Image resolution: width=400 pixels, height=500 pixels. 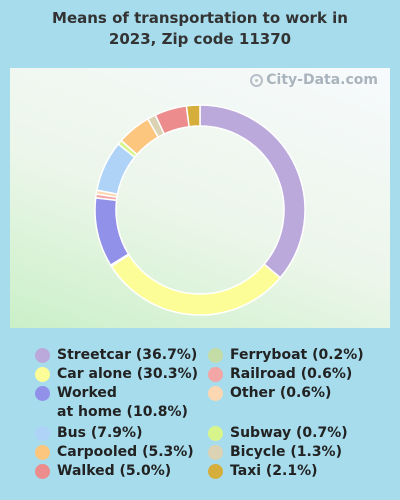 What do you see at coordinates (200, 18) in the screenshot?
I see `chart-title-line-1: Means of transportation to work in` at bounding box center [200, 18].